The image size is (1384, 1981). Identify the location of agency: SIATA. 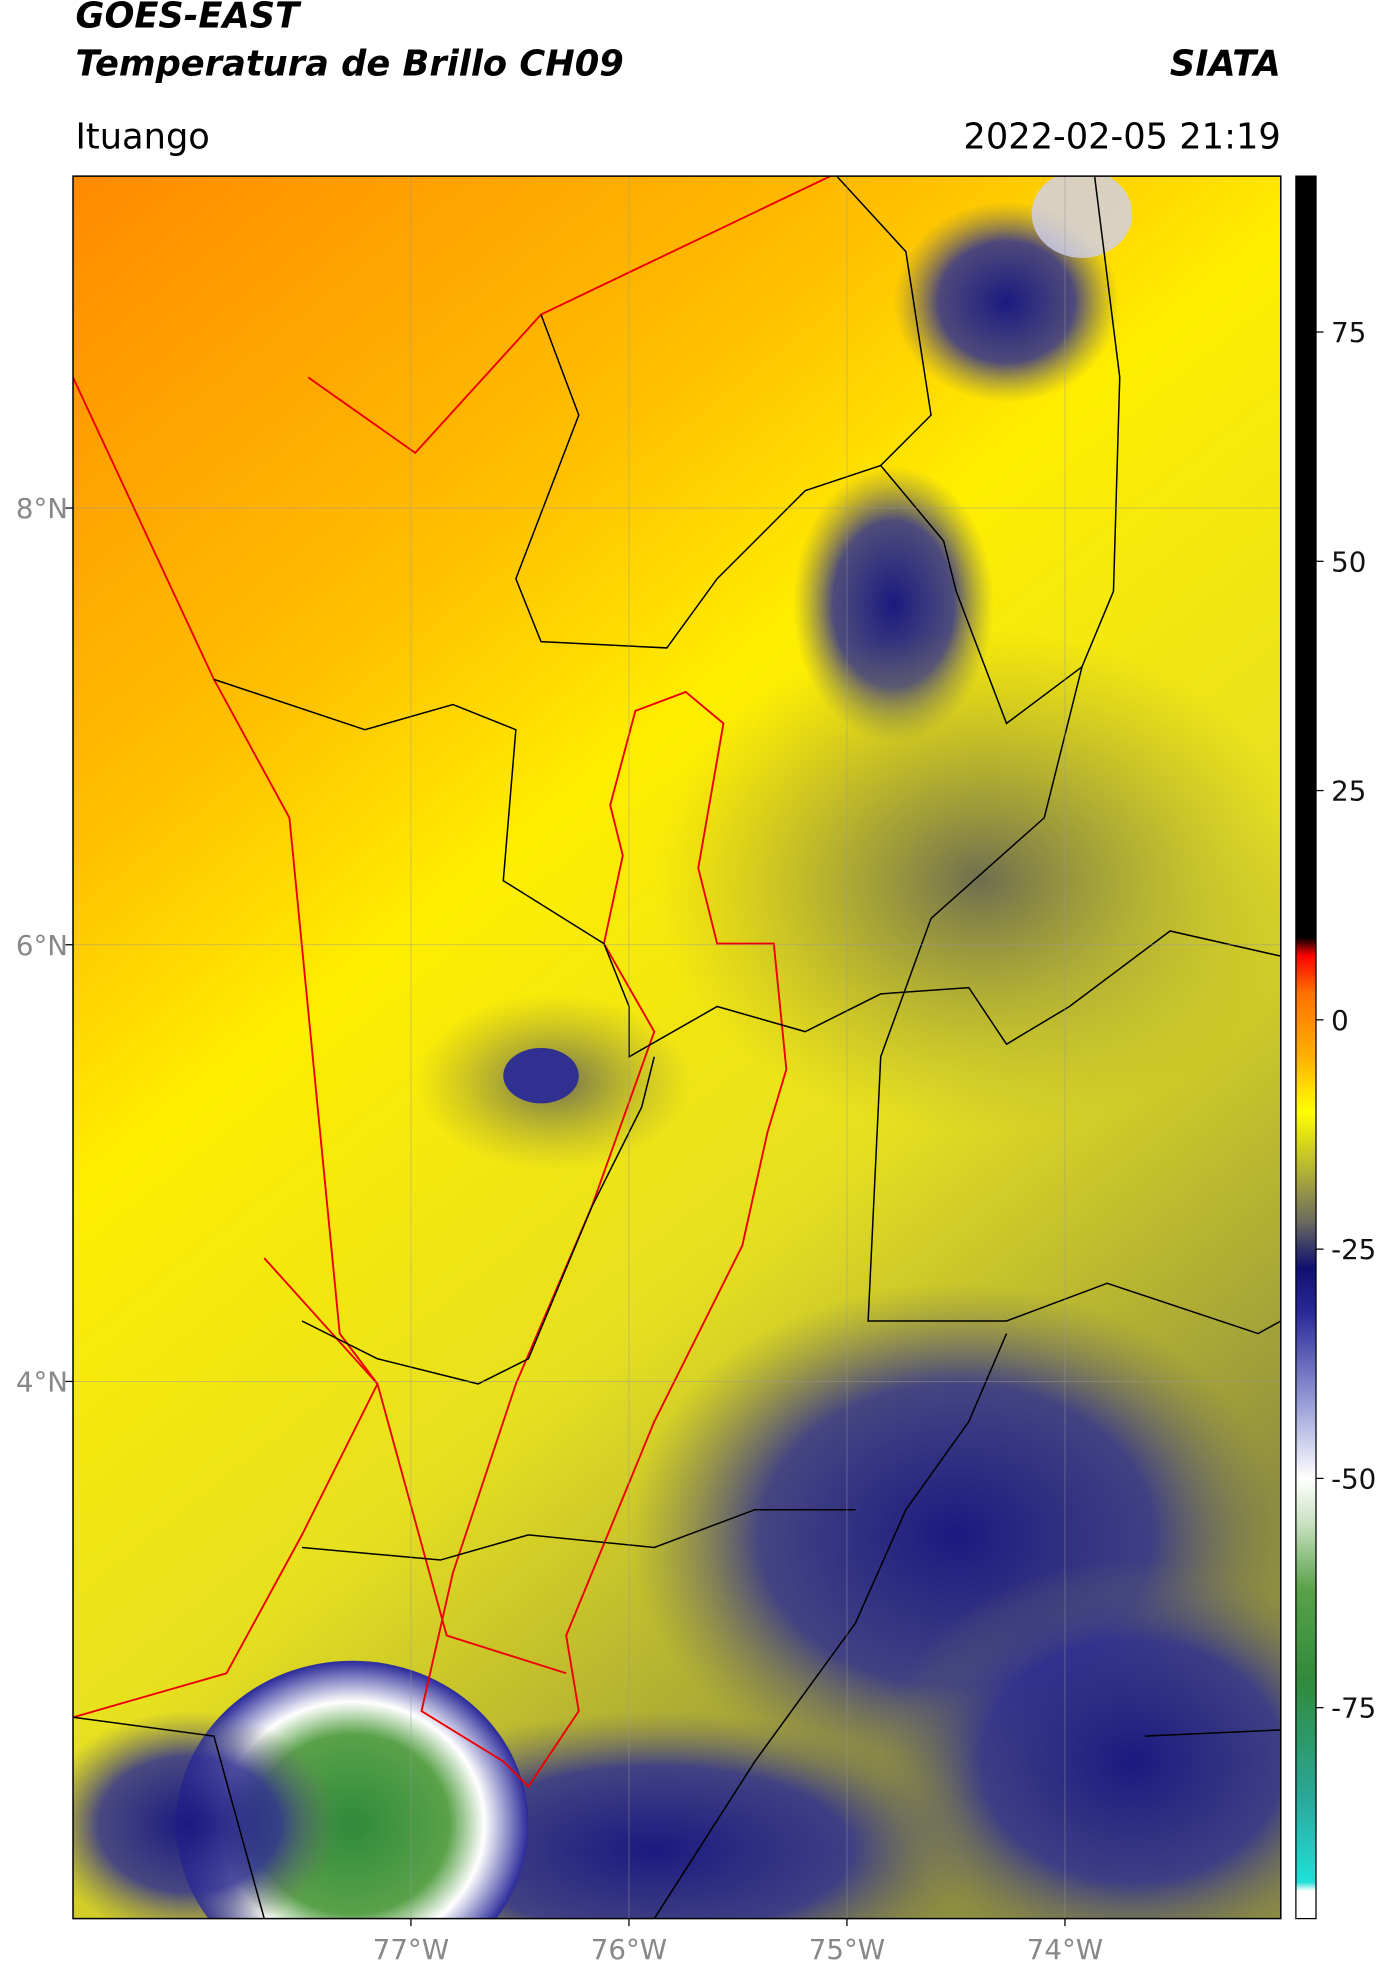
(1225, 63).